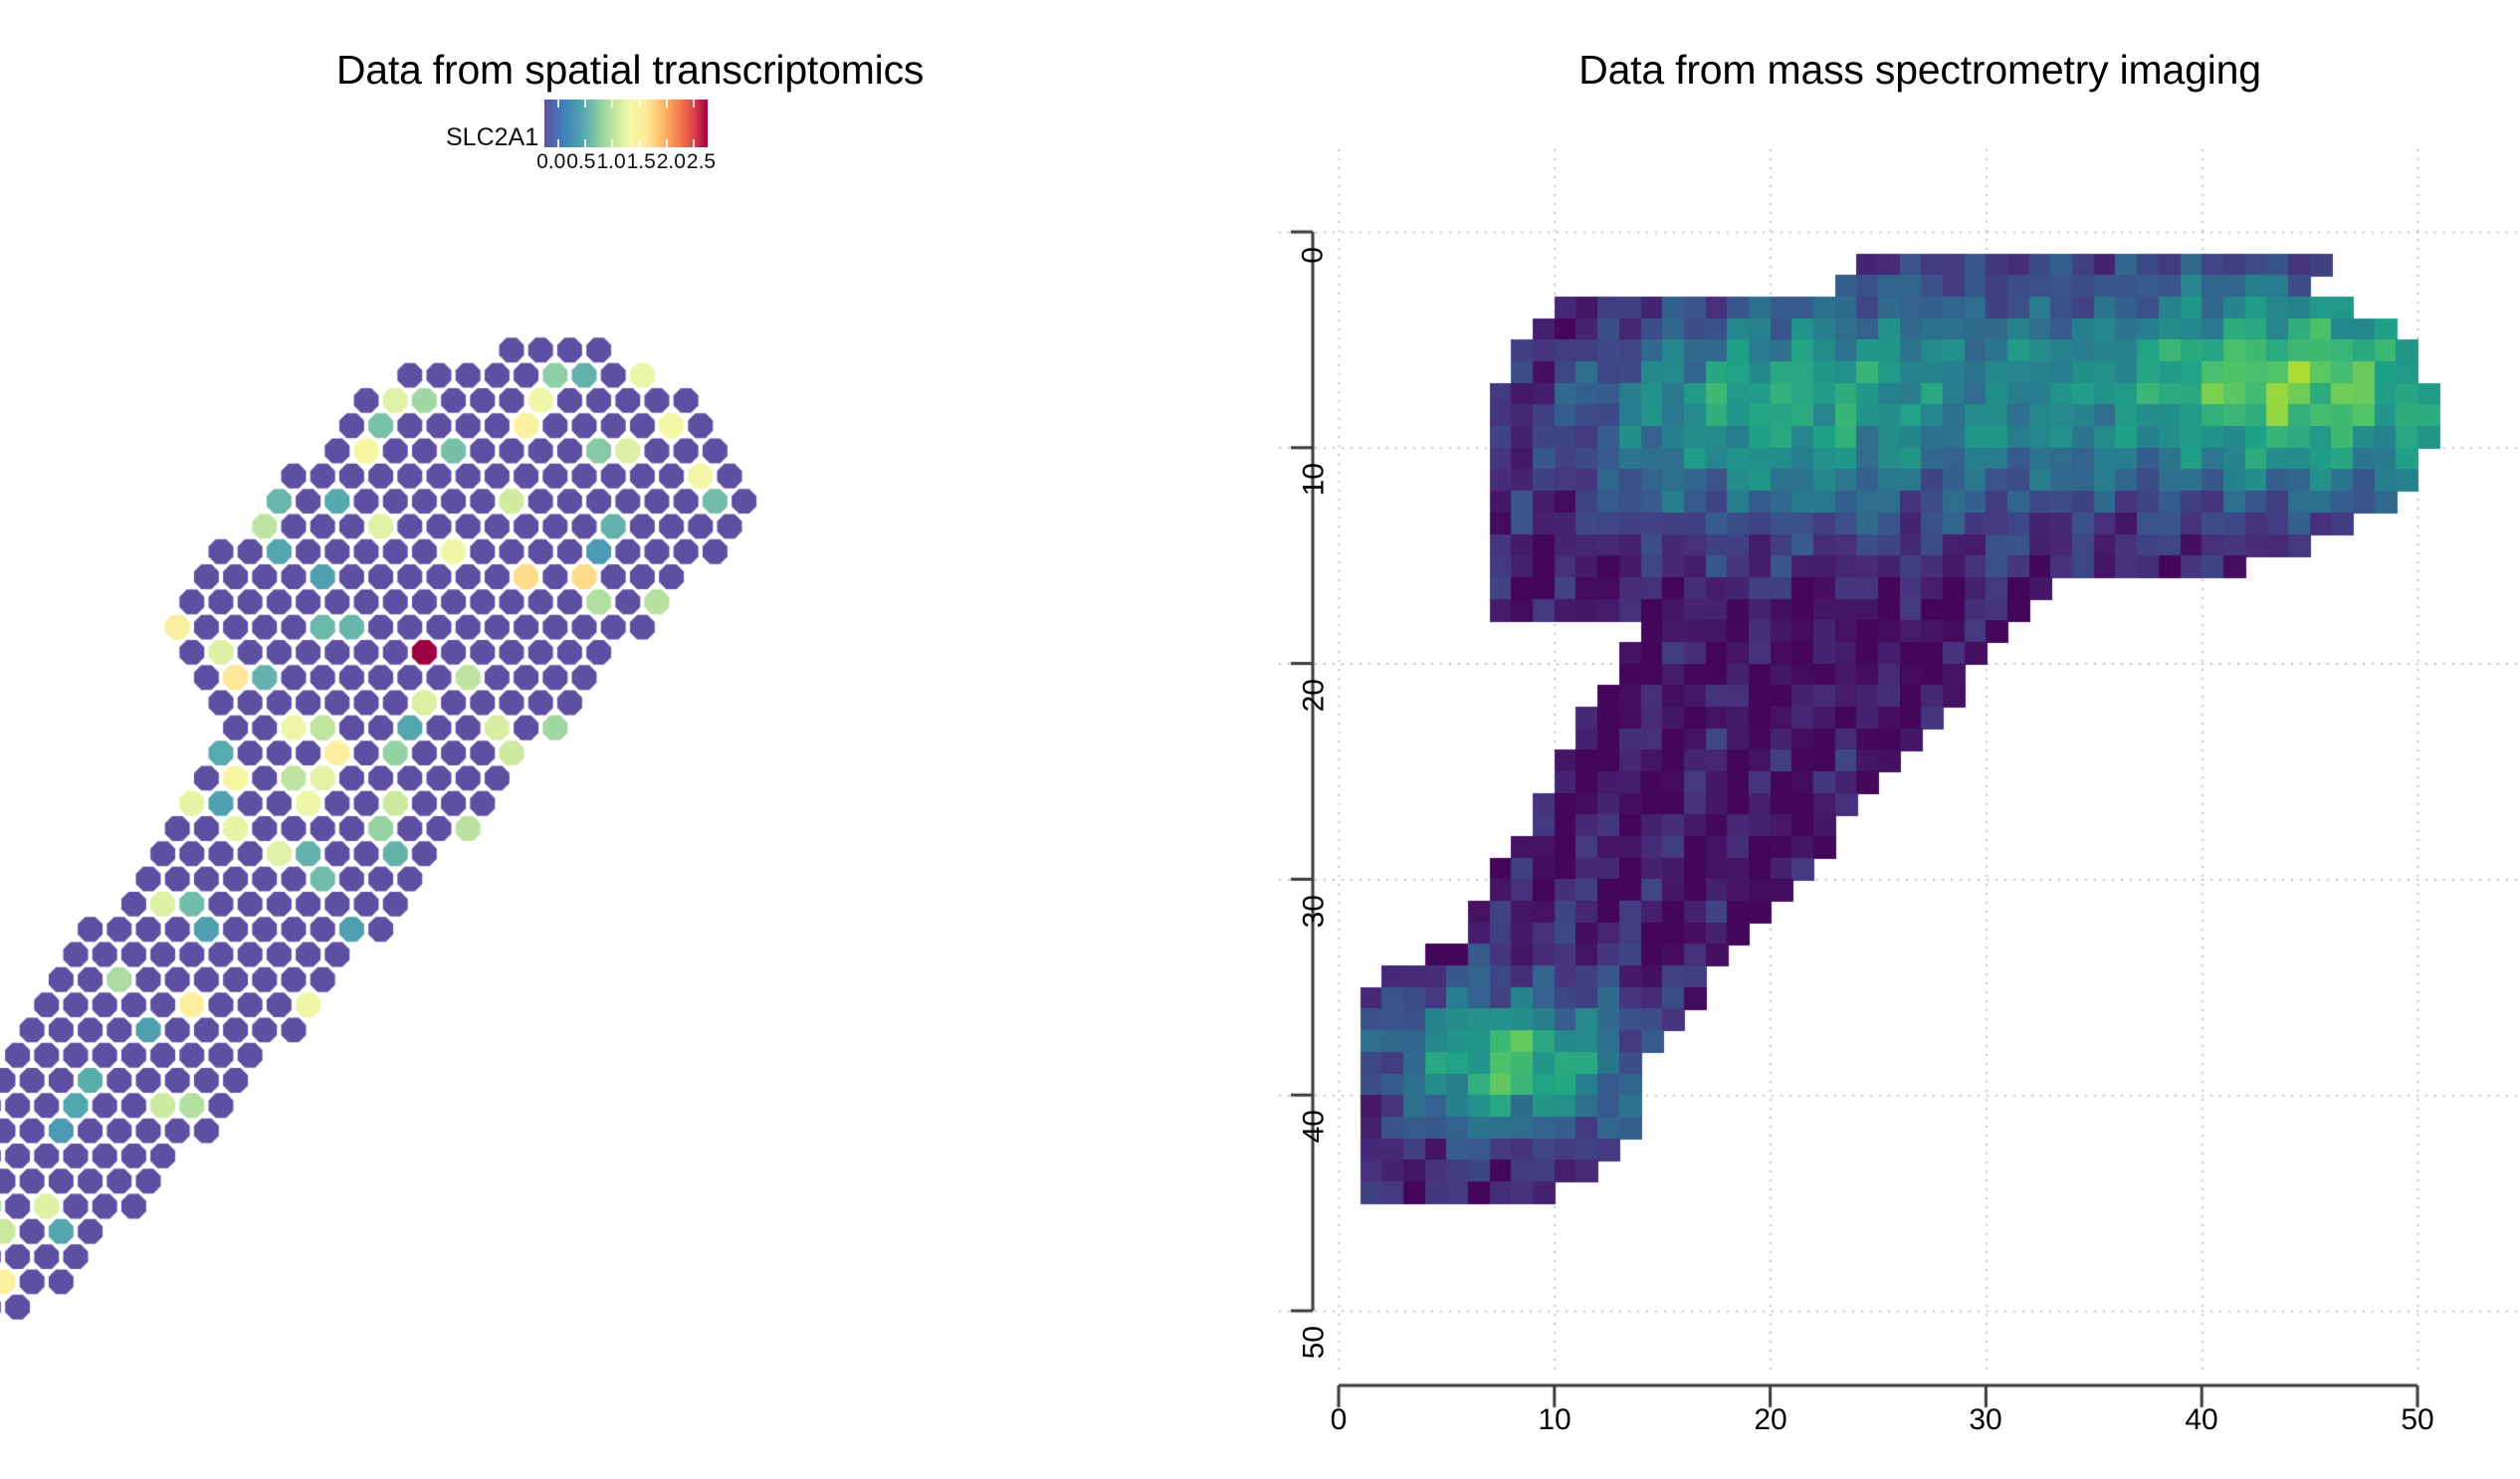 Image resolution: width=2520 pixels, height=1479 pixels. I want to click on legend-slc2a1: SLC2A1 0.0 0.5 1.0 1.5 2.0 2.5, so click(581, 137).